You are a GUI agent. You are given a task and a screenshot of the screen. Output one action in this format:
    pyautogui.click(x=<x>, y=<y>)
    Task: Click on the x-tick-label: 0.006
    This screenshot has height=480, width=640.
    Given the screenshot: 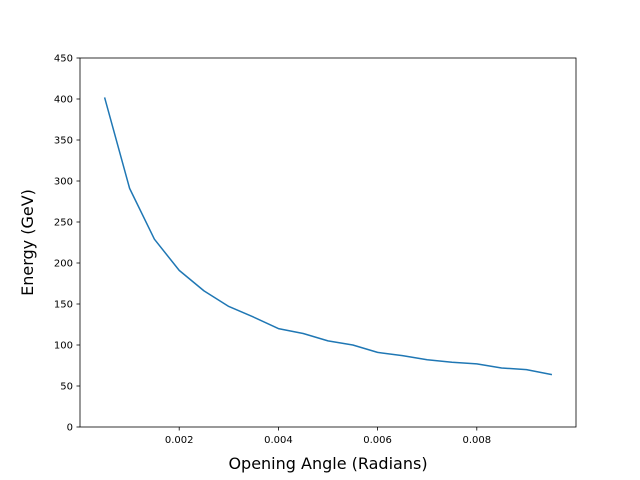 What is the action you would take?
    pyautogui.click(x=377, y=440)
    